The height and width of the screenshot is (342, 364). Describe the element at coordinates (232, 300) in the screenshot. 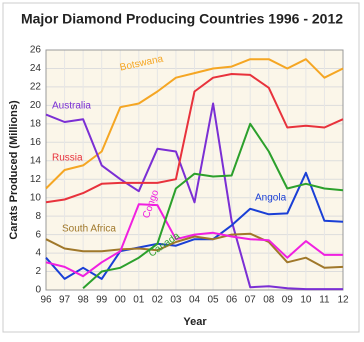

I see `x-tick-label: 06` at that location.